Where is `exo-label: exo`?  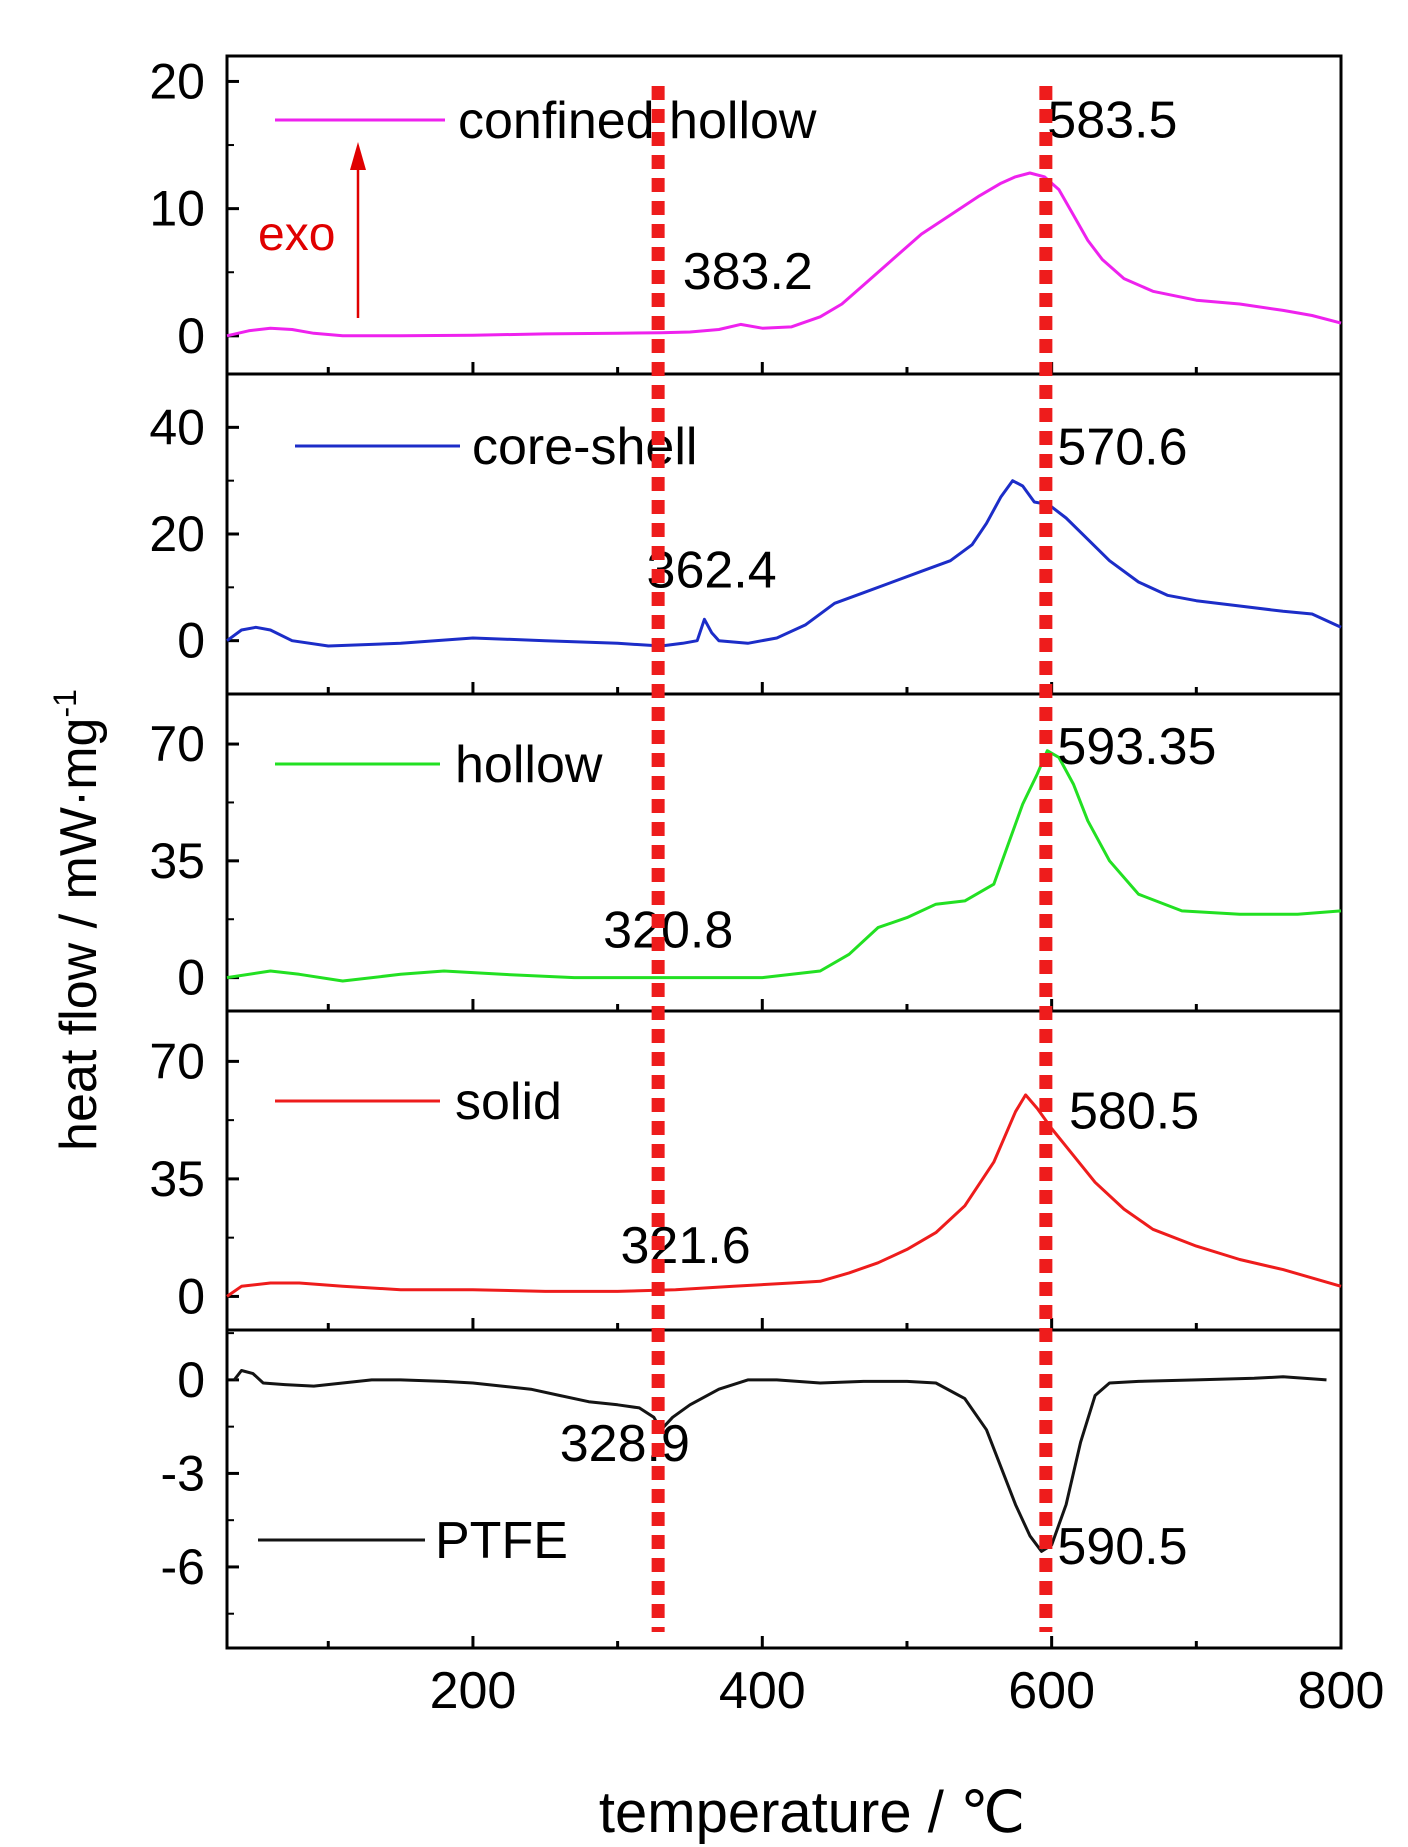 exo-label: exo is located at coordinates (296, 234).